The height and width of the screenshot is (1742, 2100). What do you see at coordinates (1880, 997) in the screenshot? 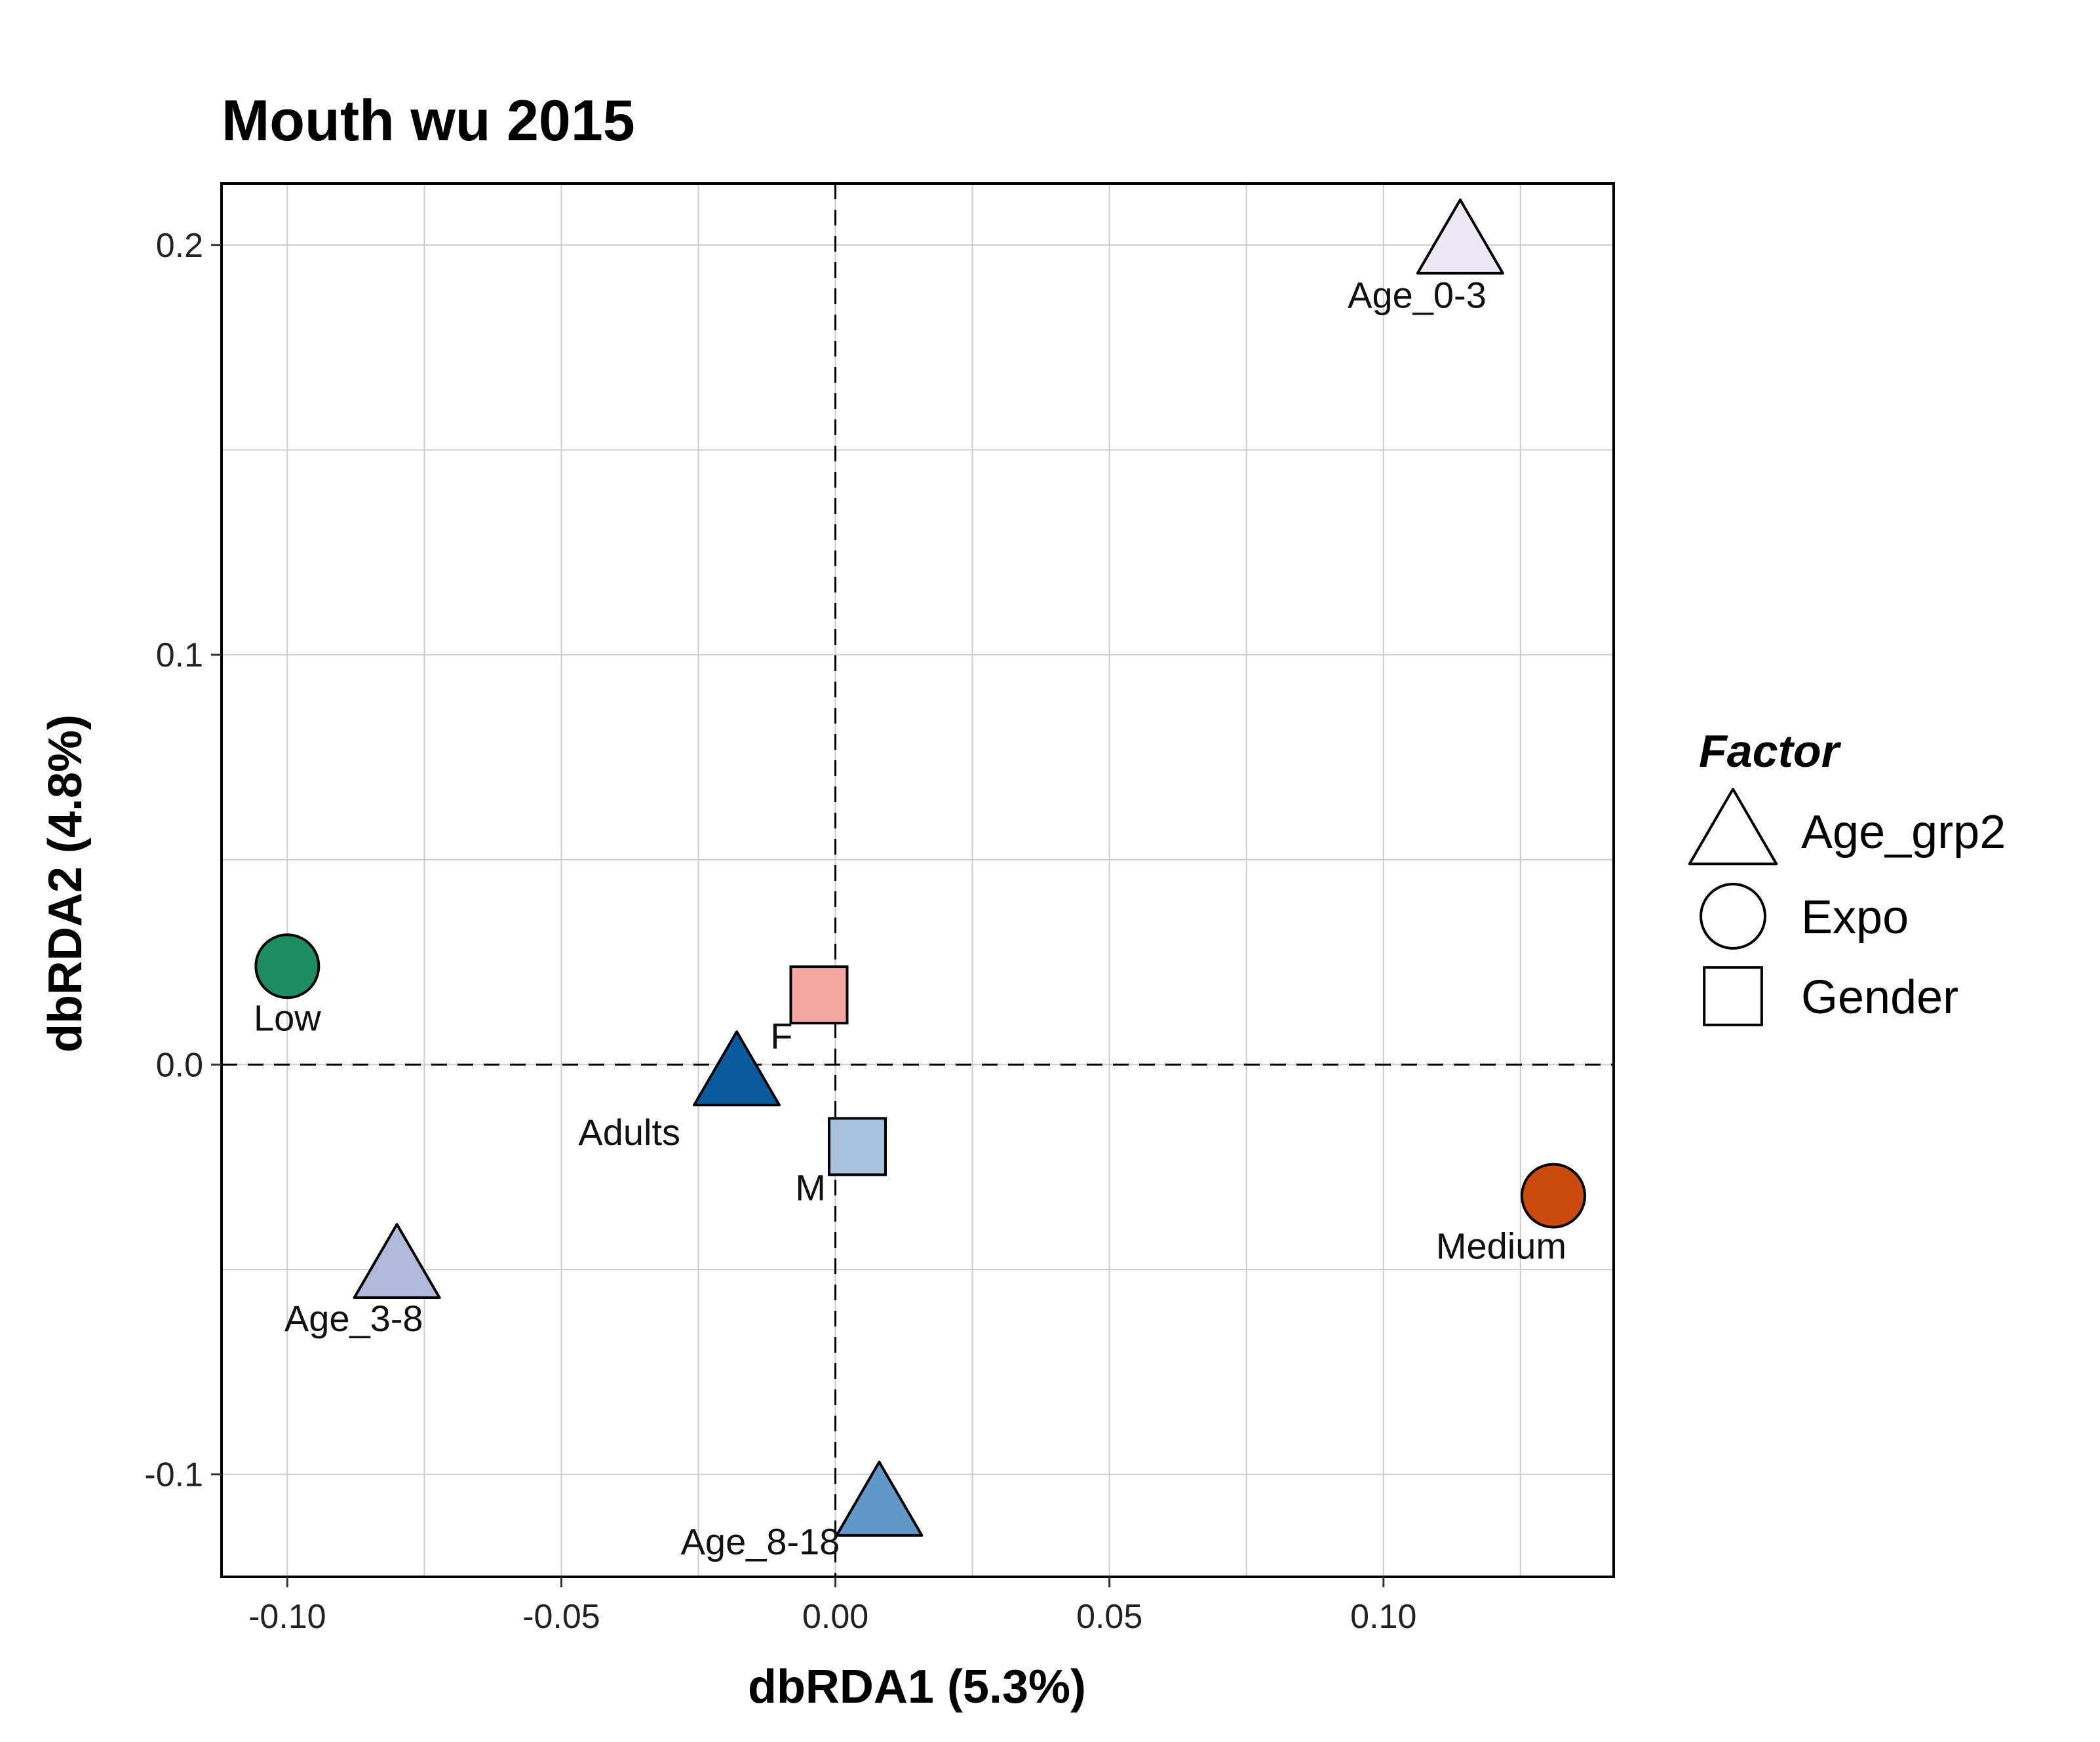
I see `legend-label-gender: Gender` at bounding box center [1880, 997].